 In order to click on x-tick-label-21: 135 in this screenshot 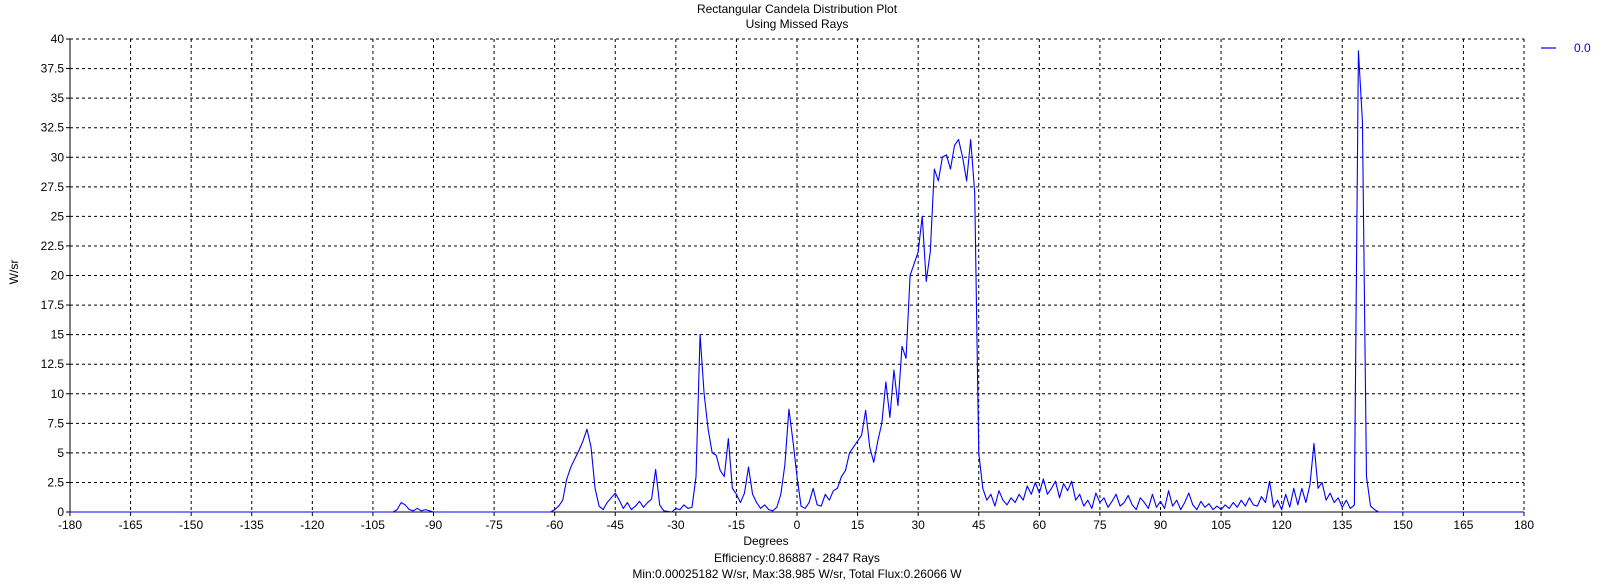, I will do `click(1342, 525)`.